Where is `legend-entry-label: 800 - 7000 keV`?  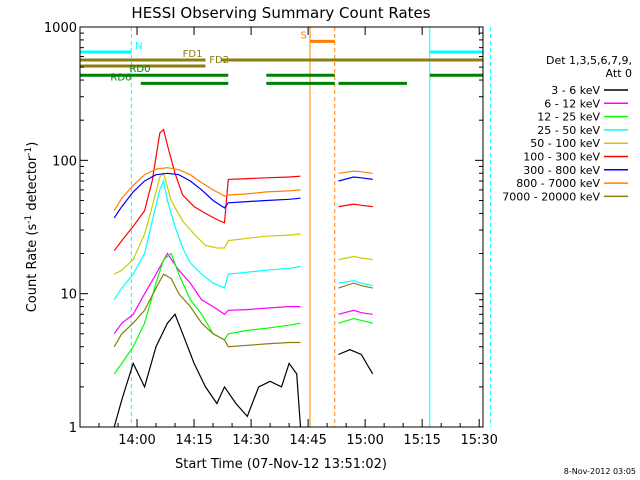
legend-entry-label: 800 - 7000 keV is located at coordinates (558, 183).